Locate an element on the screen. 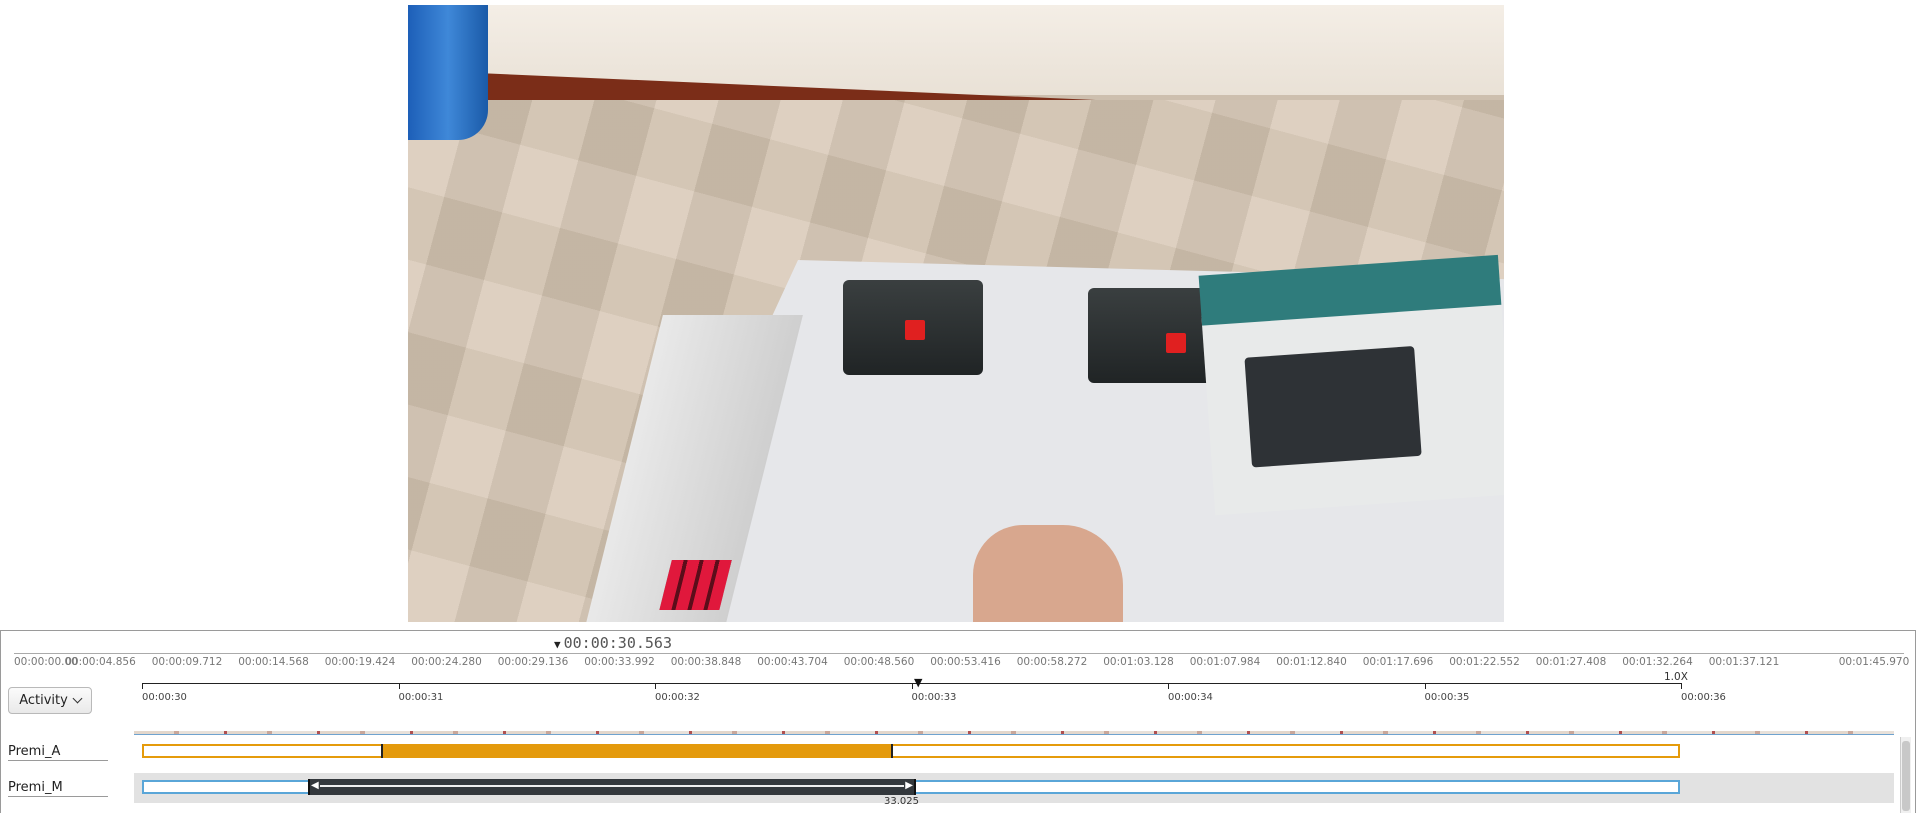  track-label-premi-m: Premi_M is located at coordinates (58, 788).